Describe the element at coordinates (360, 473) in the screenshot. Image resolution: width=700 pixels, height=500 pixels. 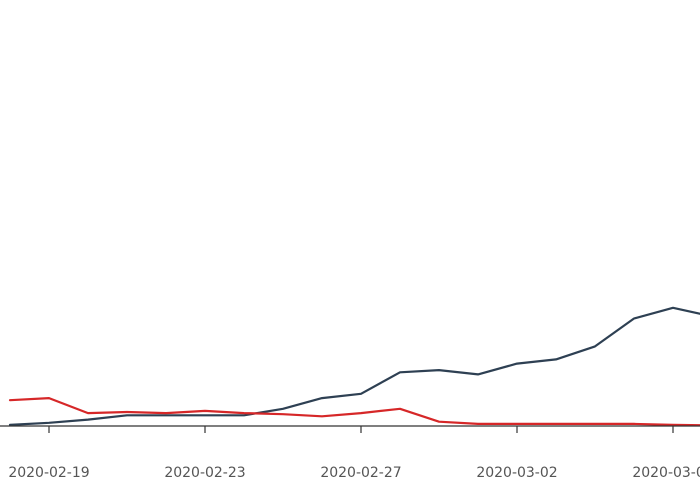
I see `x-tick-label-3: 2020-02-27` at that location.